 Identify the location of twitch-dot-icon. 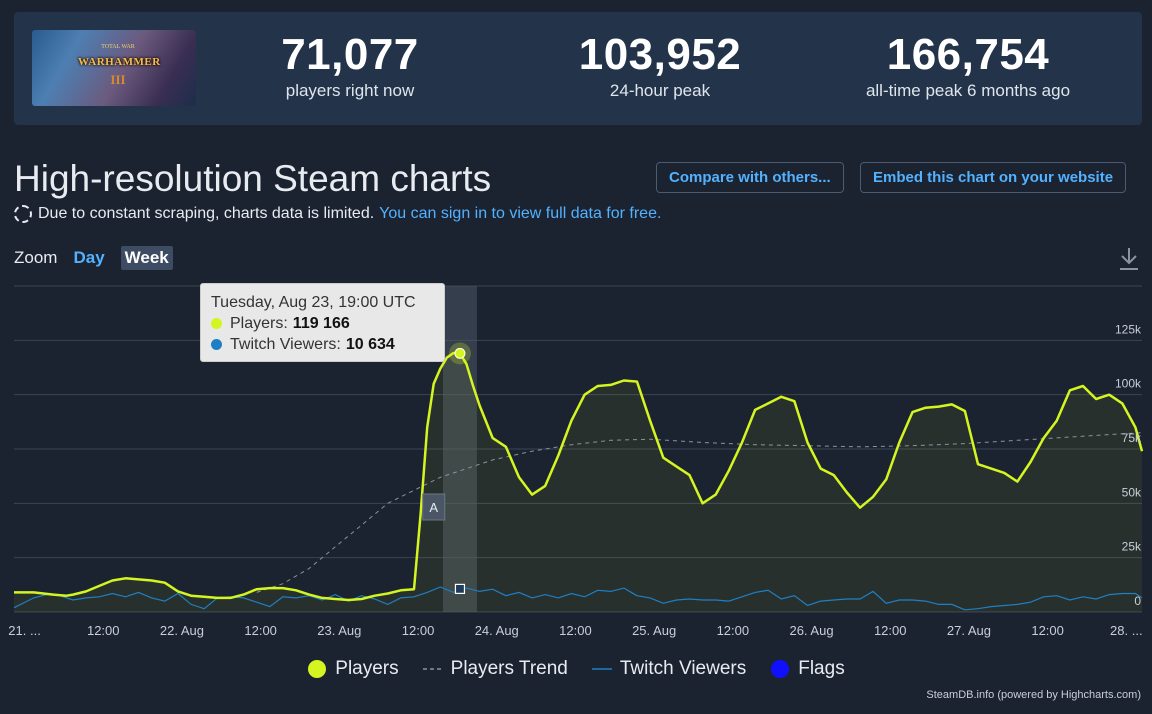
(216, 344).